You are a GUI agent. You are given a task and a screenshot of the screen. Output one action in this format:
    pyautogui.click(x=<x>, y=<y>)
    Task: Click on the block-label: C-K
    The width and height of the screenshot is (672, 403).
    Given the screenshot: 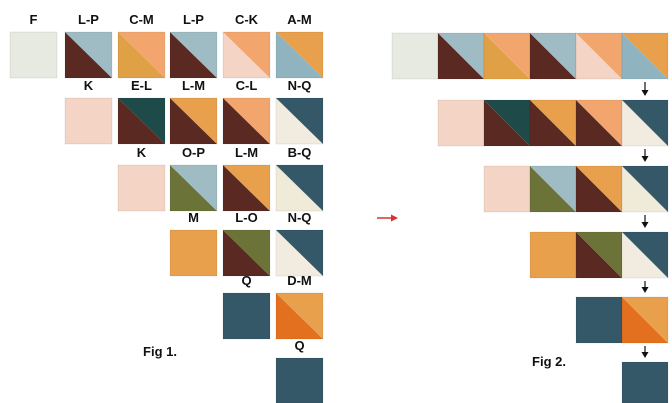 What is the action you would take?
    pyautogui.click(x=247, y=19)
    